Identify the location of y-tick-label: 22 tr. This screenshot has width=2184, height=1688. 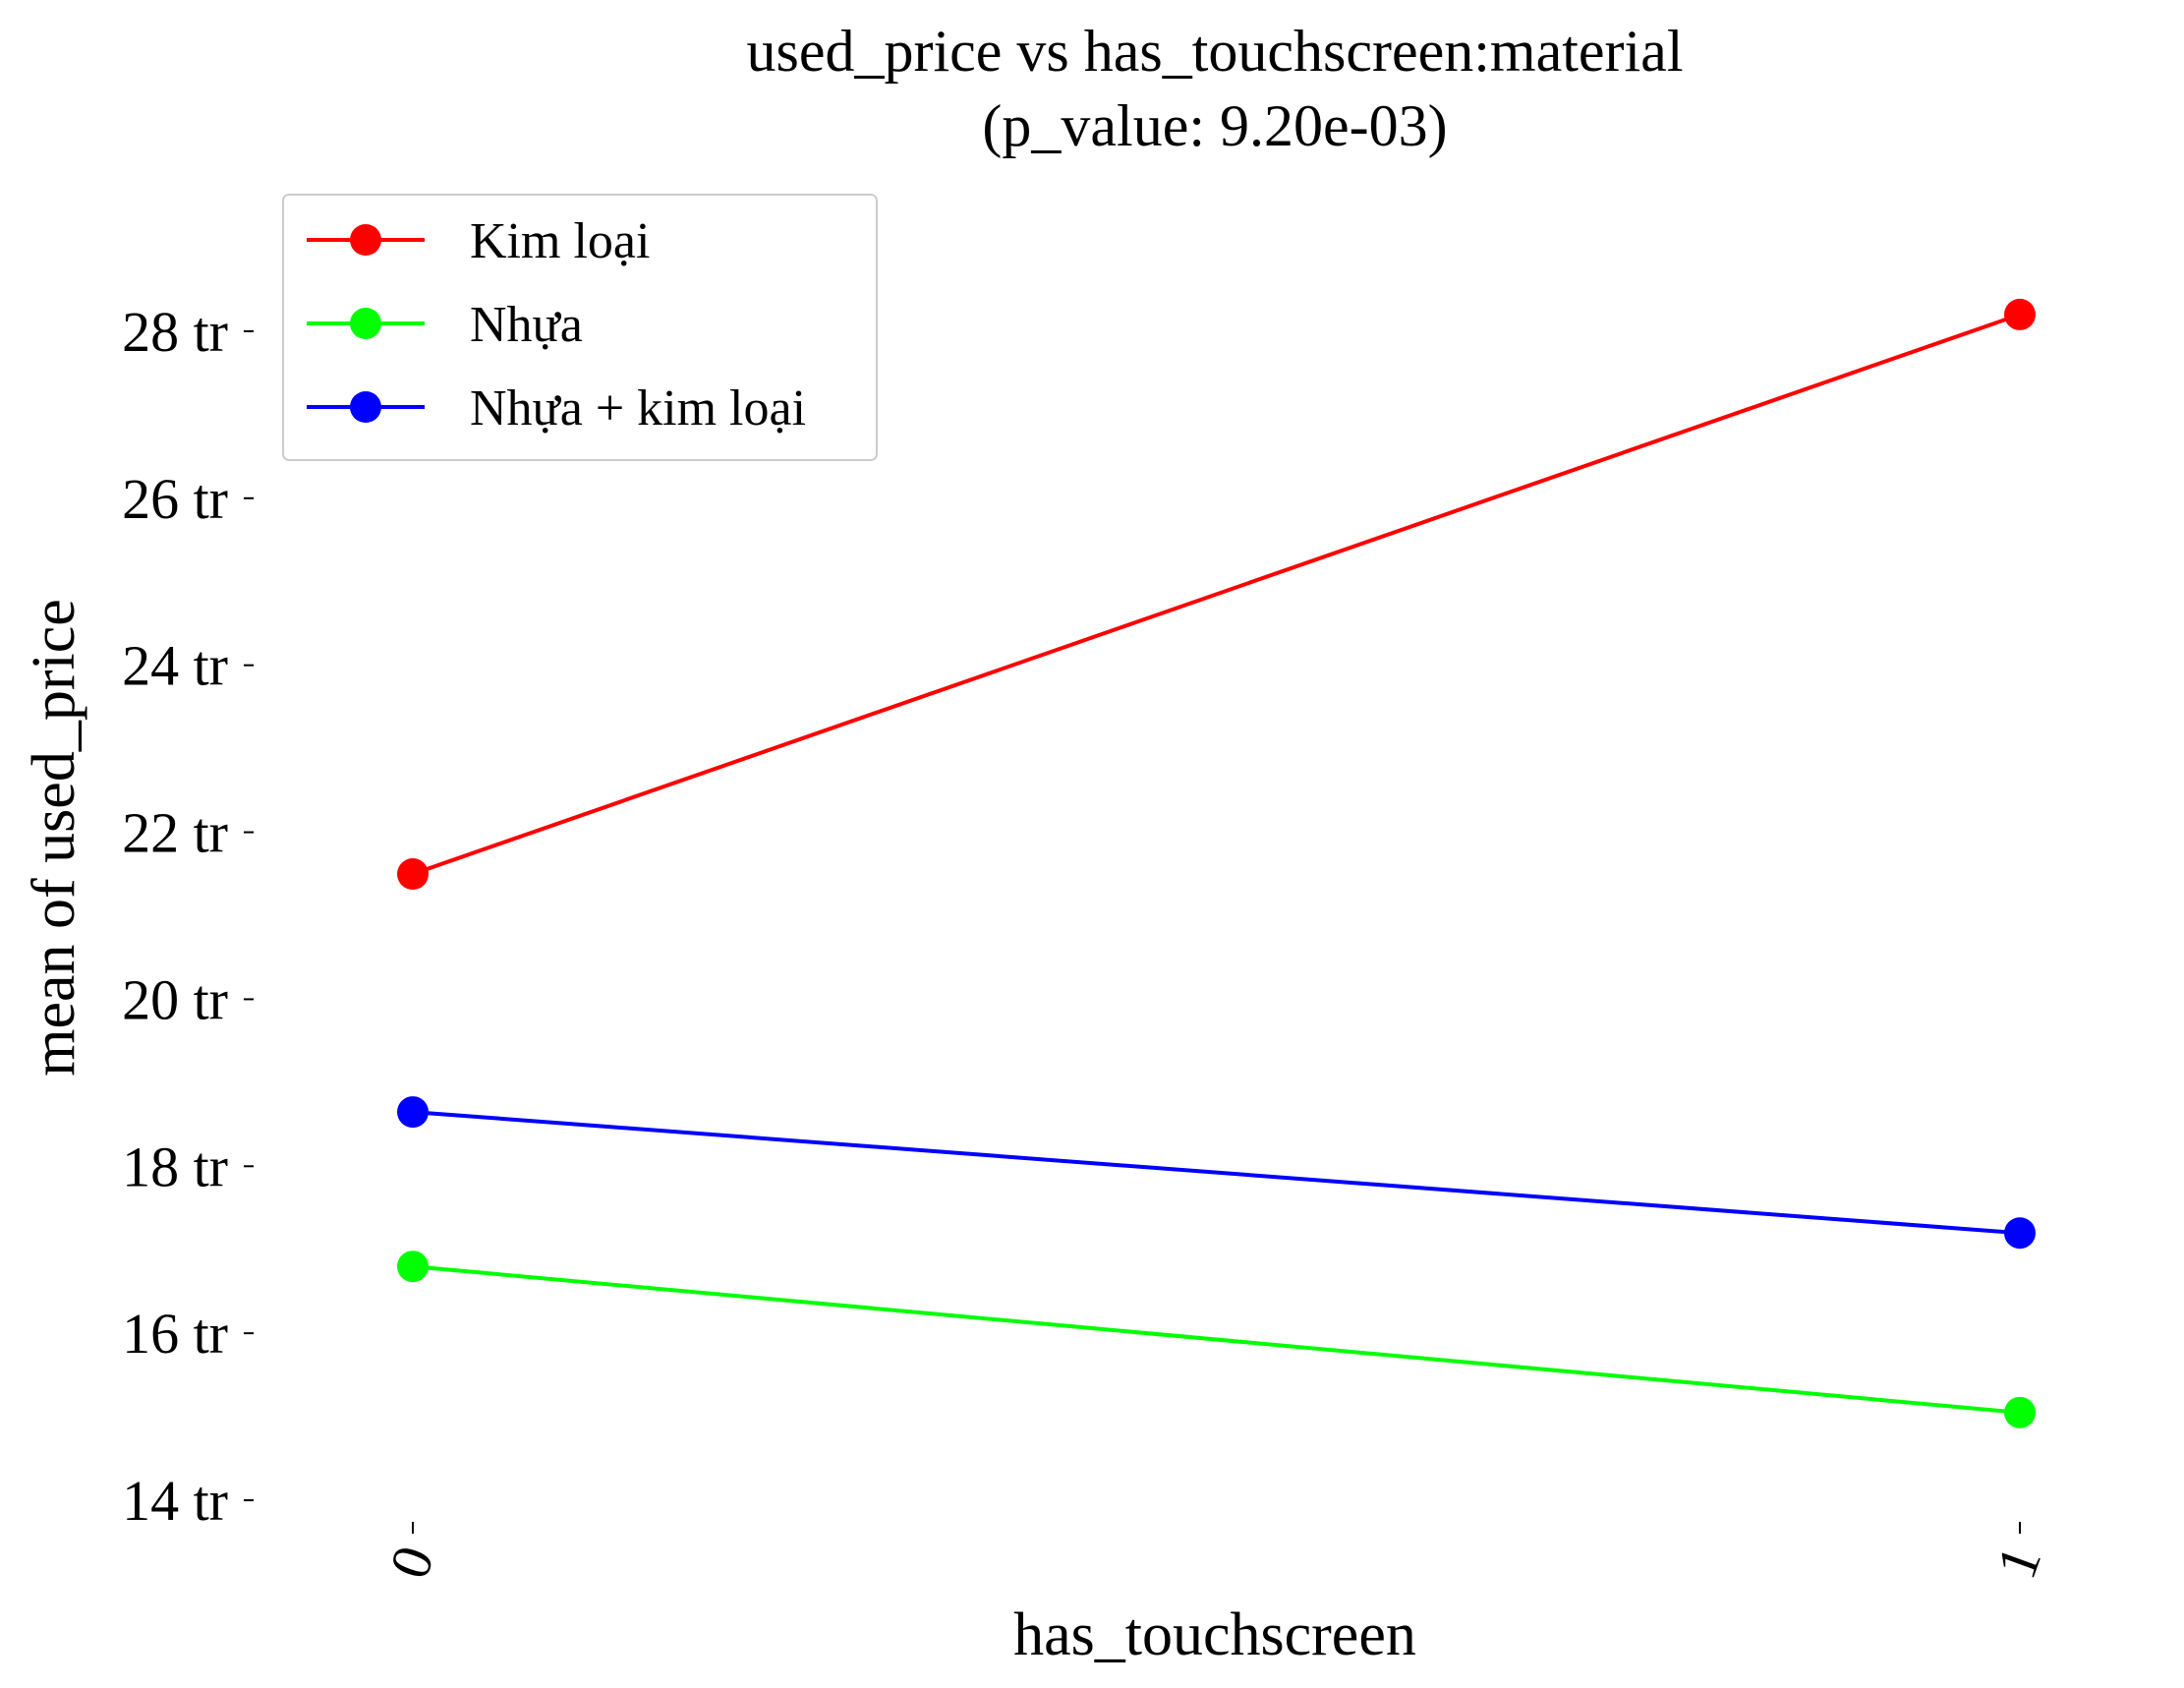
(175, 833).